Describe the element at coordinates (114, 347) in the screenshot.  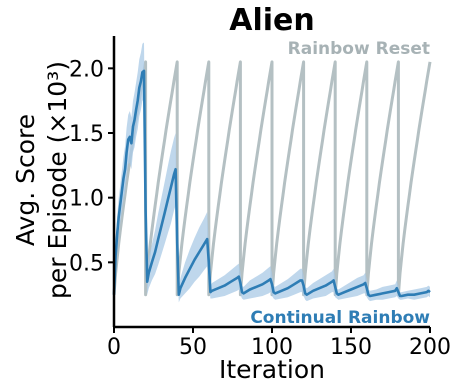
I see `x-tick-label: 0` at that location.